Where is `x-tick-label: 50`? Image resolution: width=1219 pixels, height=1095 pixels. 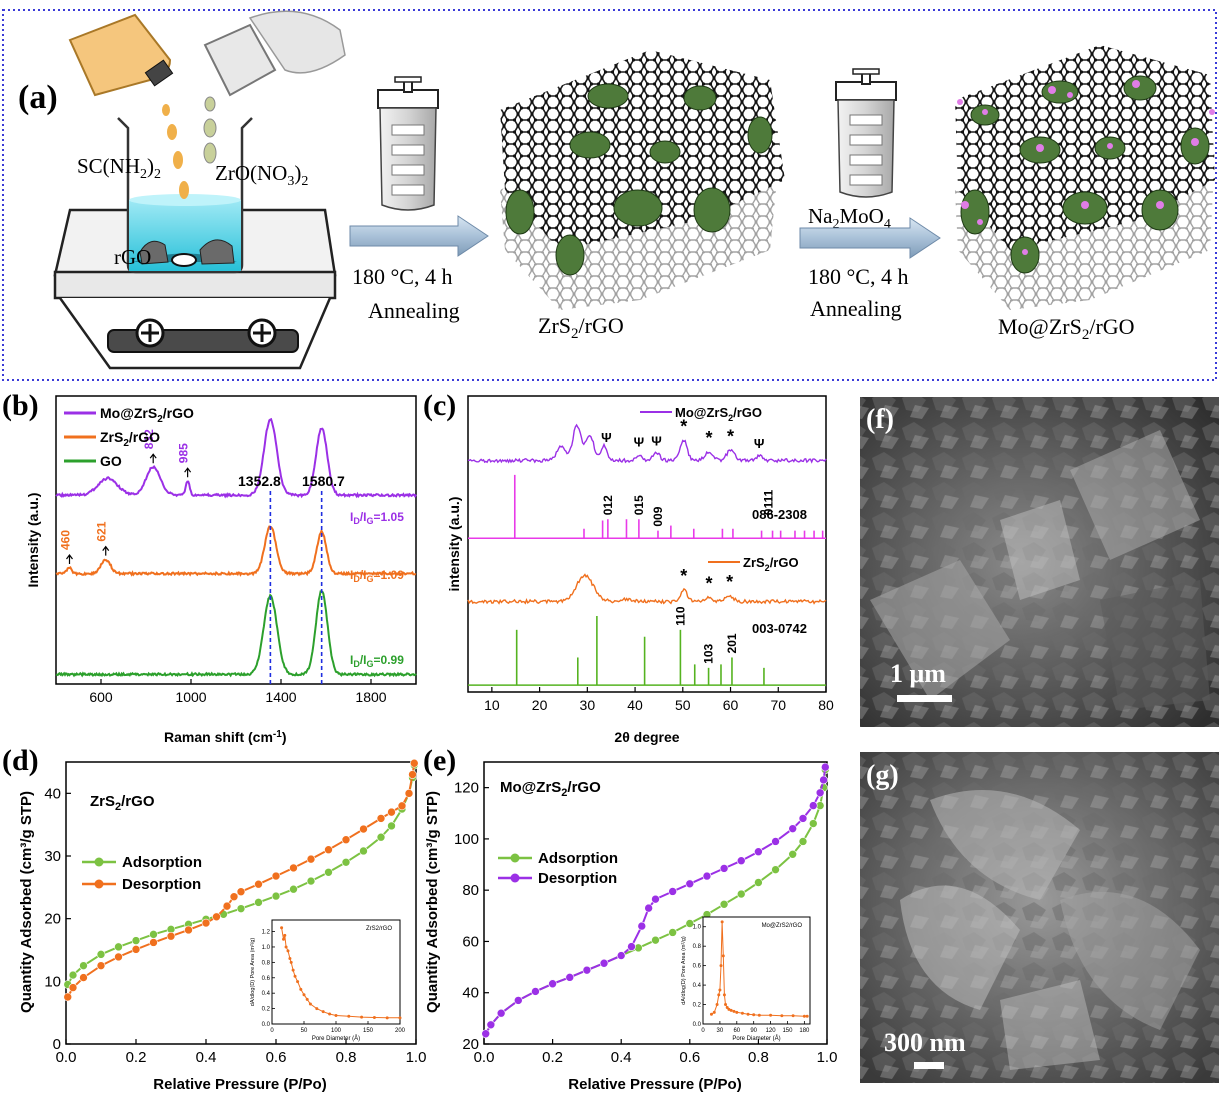 x-tick-label: 50 is located at coordinates (683, 705).